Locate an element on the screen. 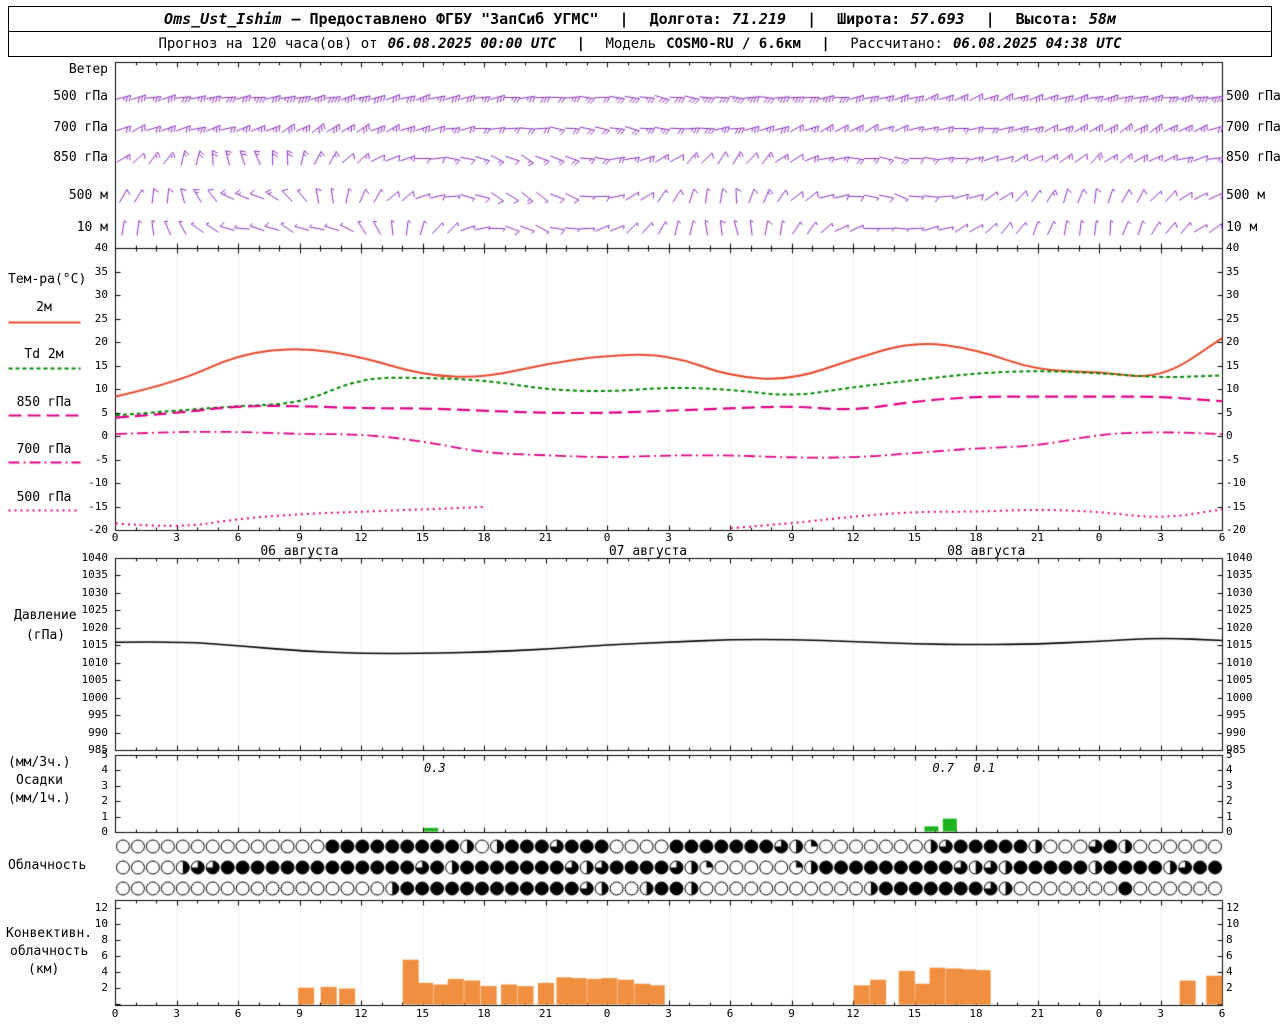 The height and width of the screenshot is (1024, 1280). pressure-panel-title: Давление is located at coordinates (45, 615).